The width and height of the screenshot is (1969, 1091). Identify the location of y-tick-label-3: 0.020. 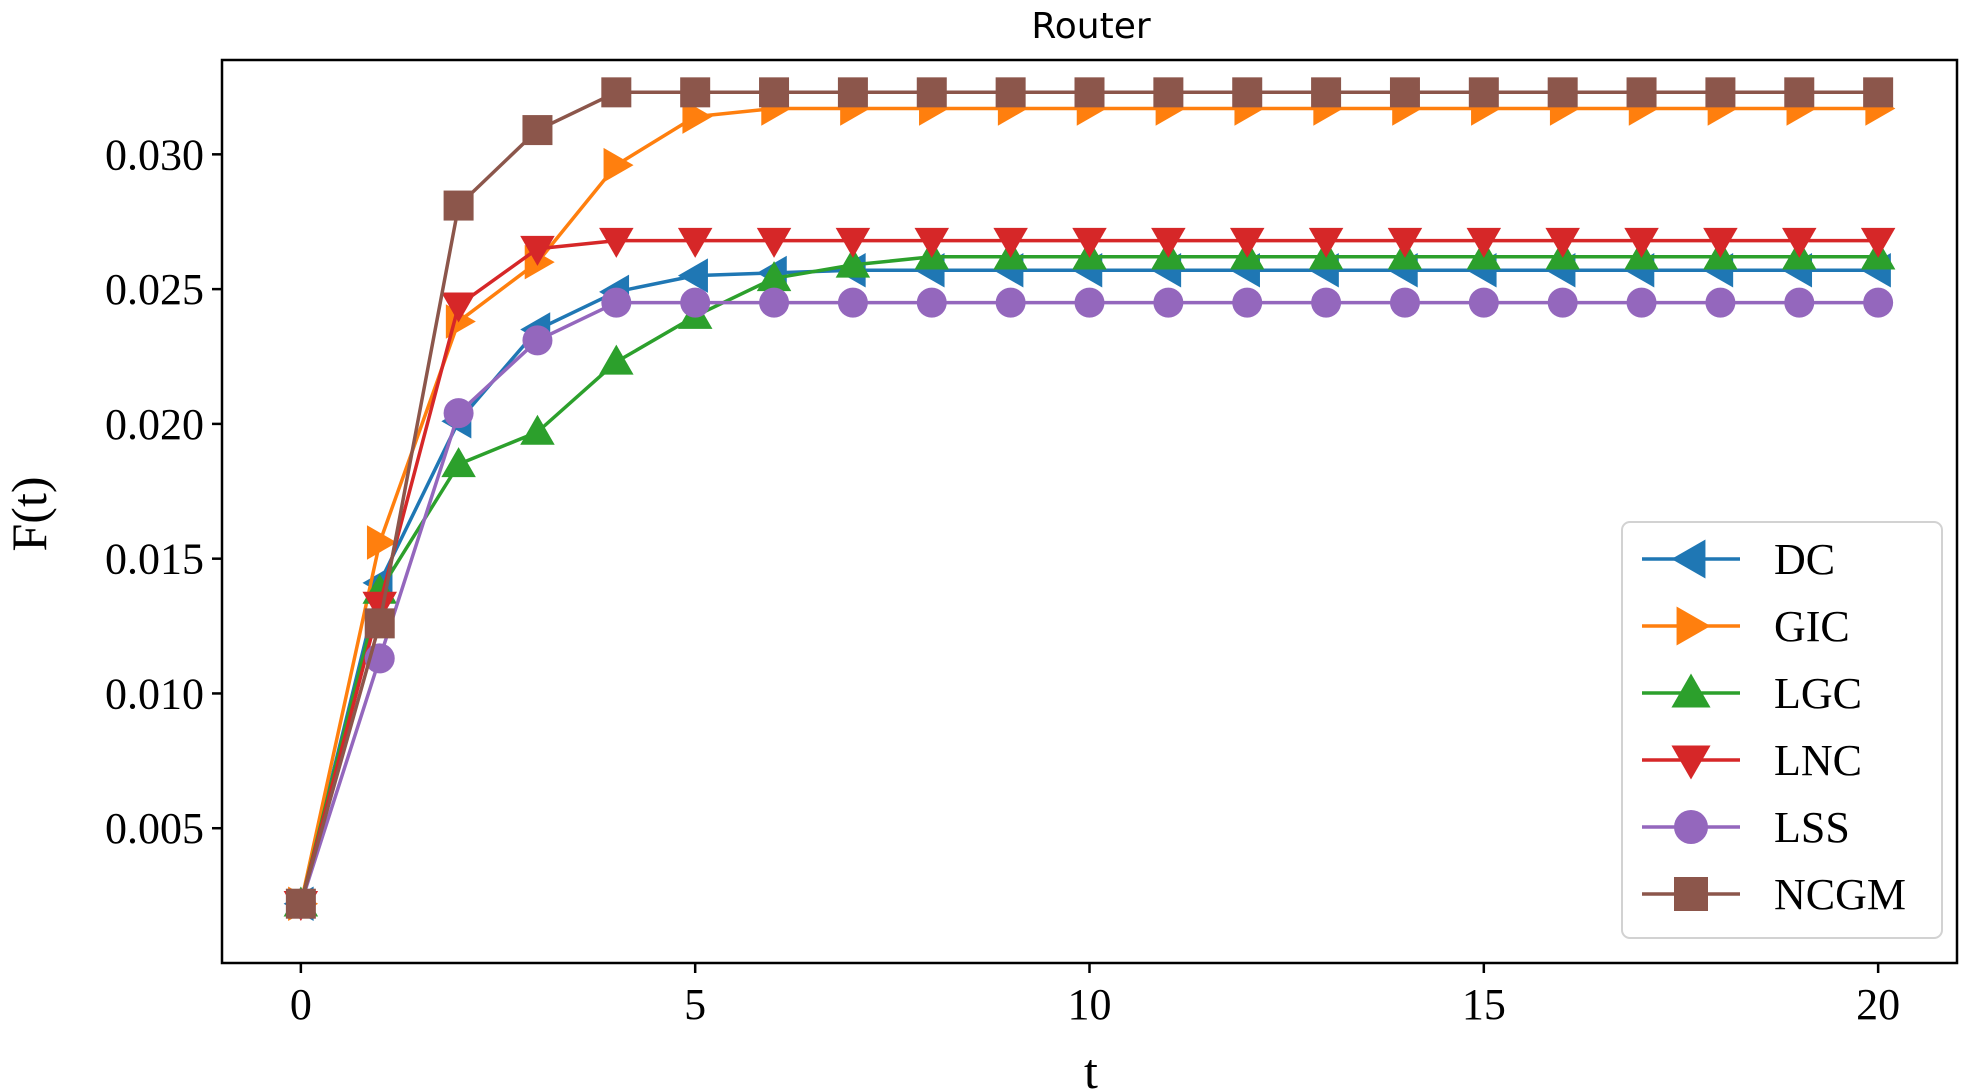
(154, 424).